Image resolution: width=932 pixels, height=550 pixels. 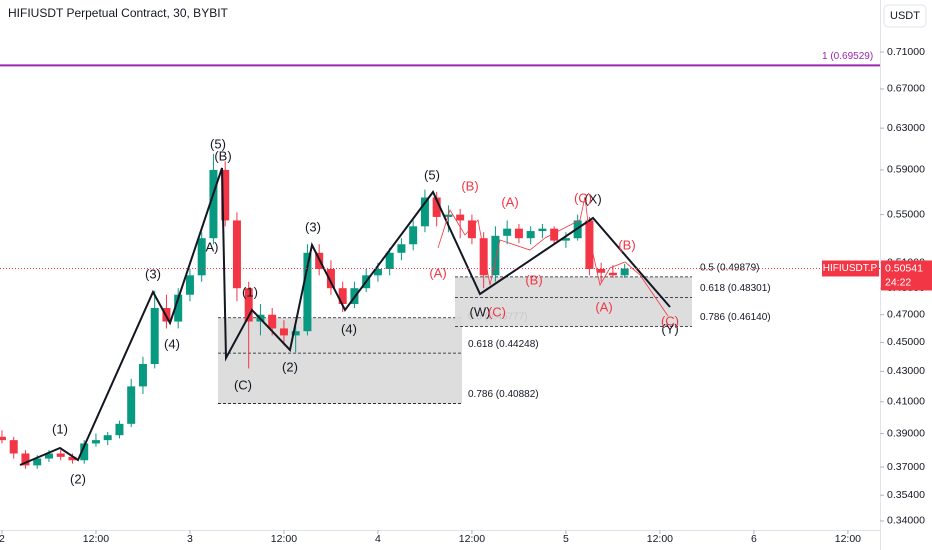 I want to click on currency-button, so click(x=905, y=16).